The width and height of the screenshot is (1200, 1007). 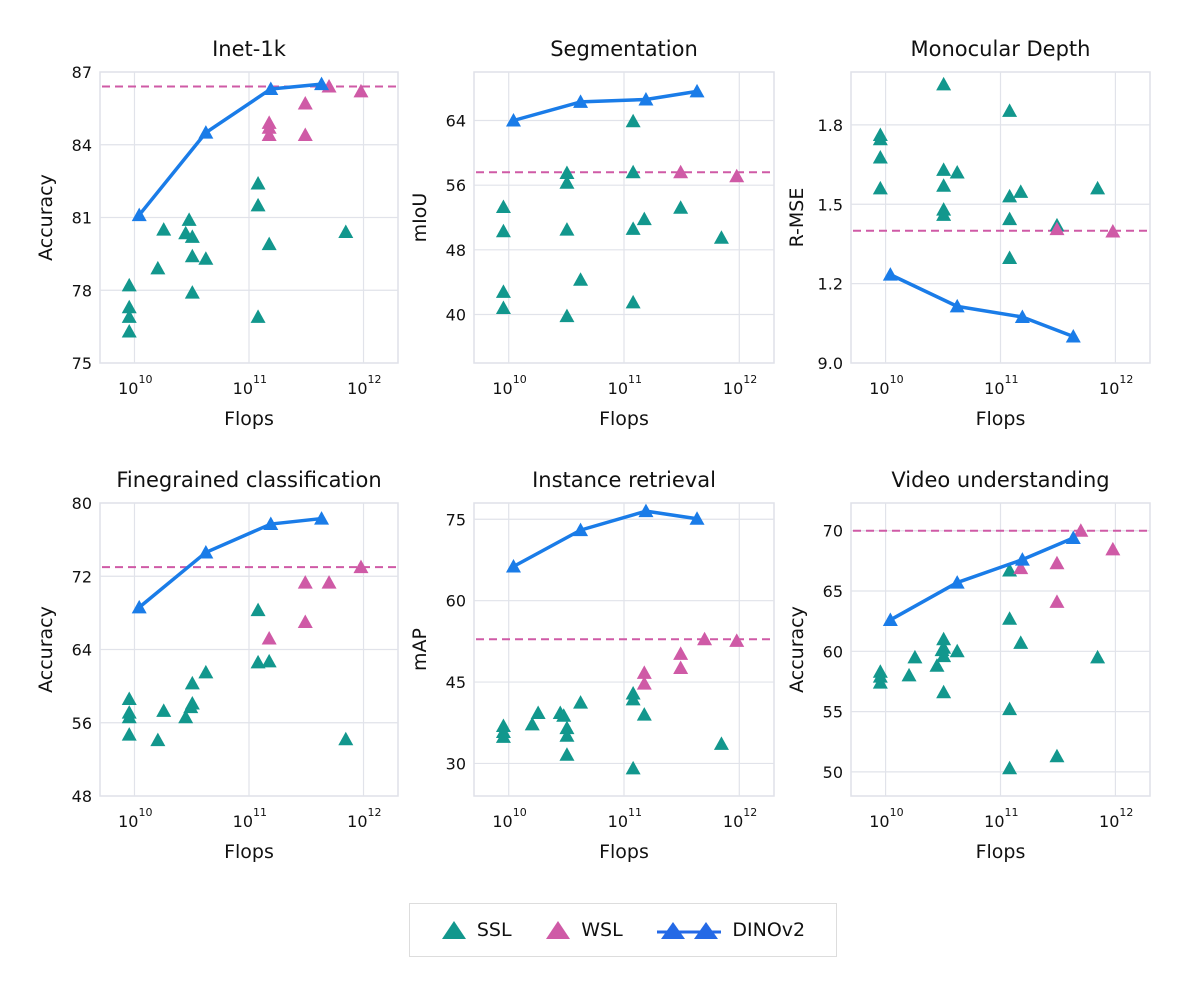 What do you see at coordinates (456, 601) in the screenshot?
I see `y-tick-label: 60` at bounding box center [456, 601].